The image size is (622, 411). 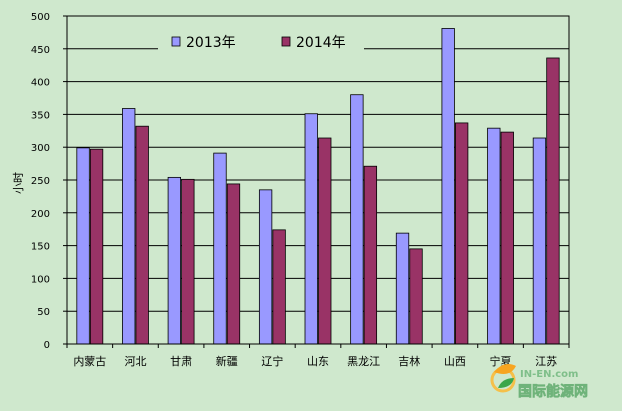 What do you see at coordinates (409, 361) in the screenshot?
I see `x-tick-label: 吉林` at bounding box center [409, 361].